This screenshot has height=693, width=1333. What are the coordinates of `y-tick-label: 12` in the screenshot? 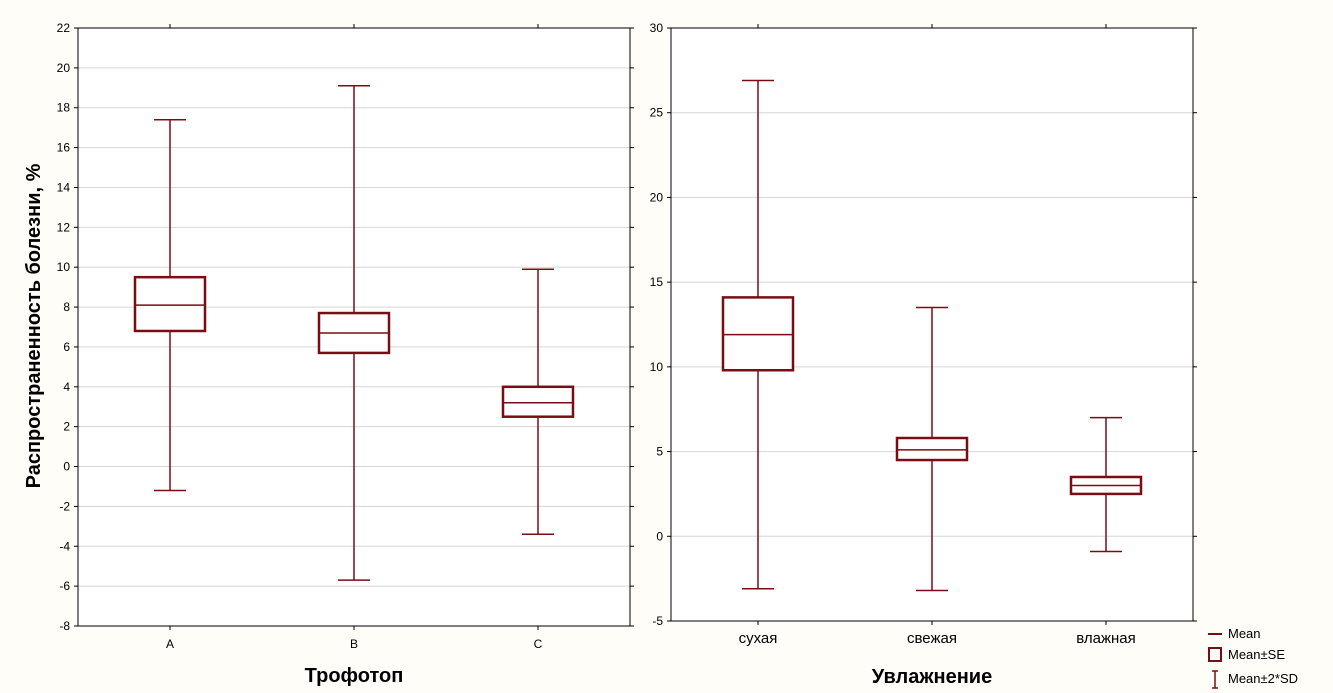 It's located at (64, 227).